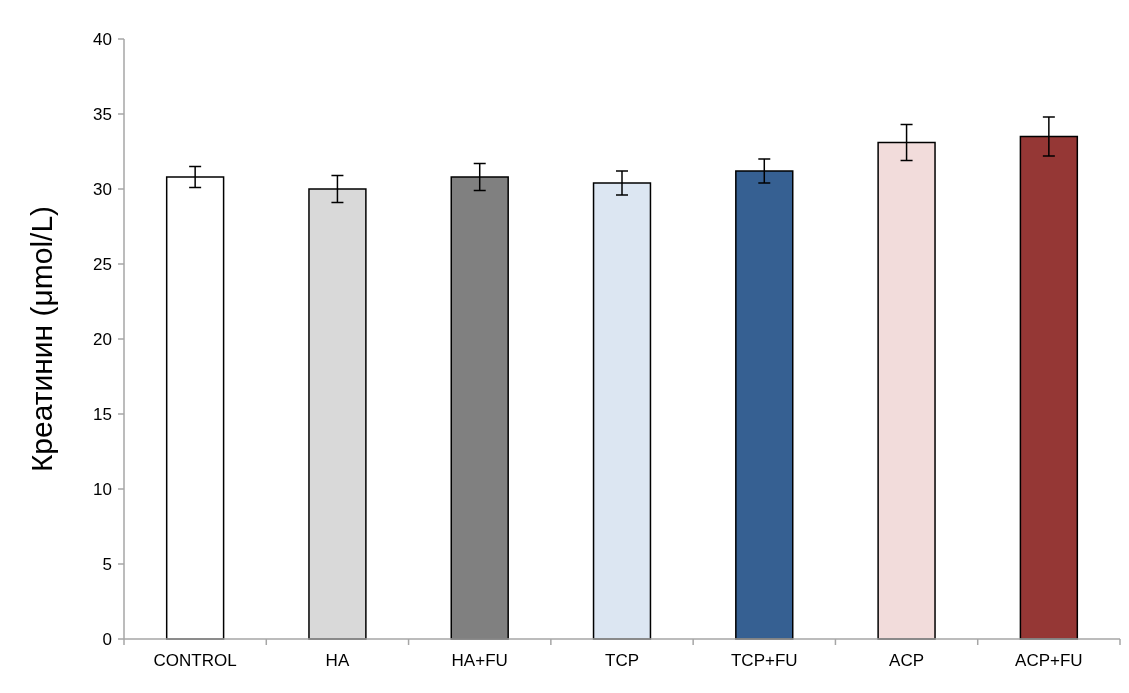  I want to click on y-tick-label: 40, so click(102, 39).